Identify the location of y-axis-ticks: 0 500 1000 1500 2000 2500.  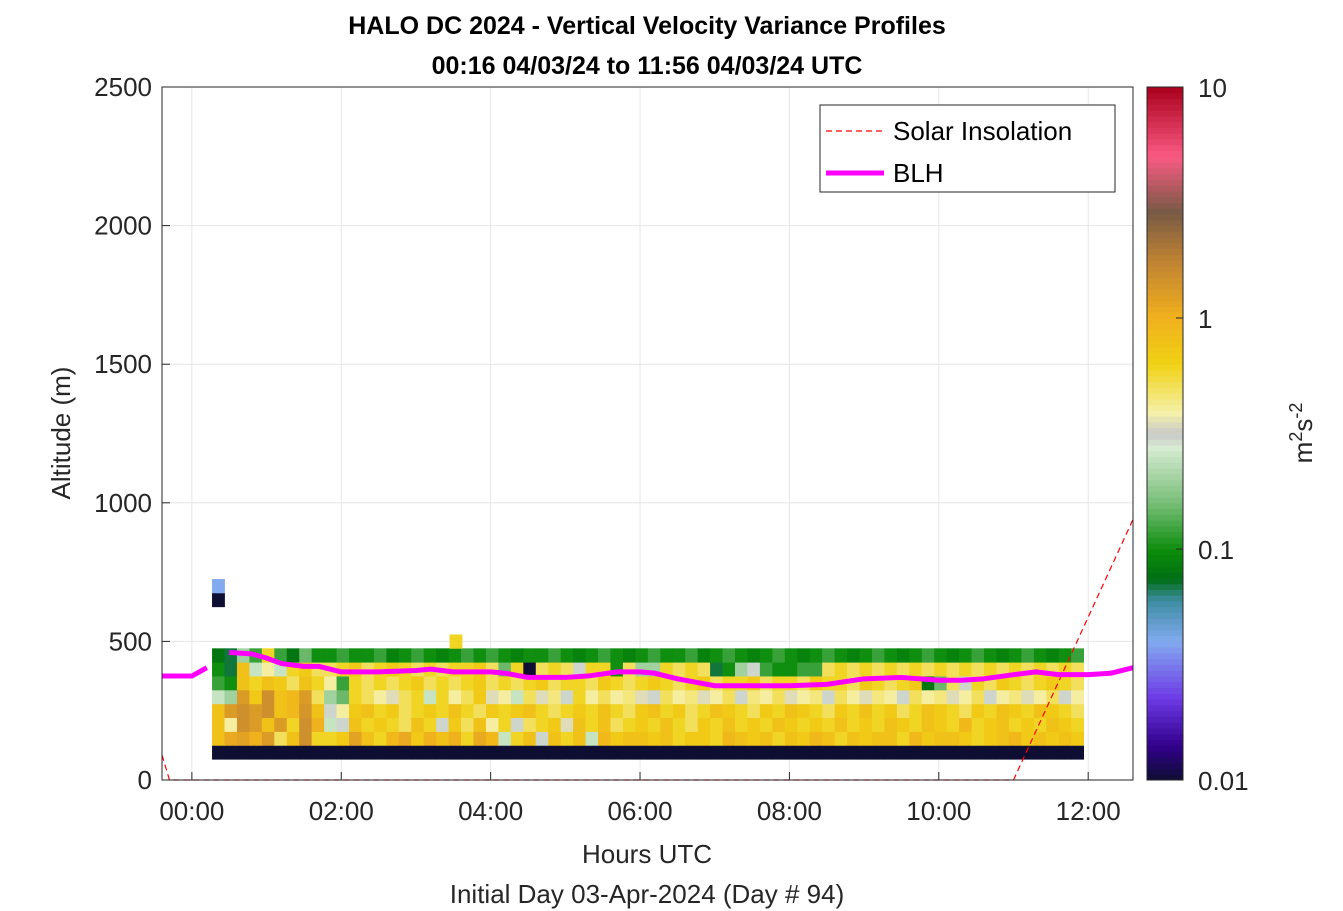
(132, 433).